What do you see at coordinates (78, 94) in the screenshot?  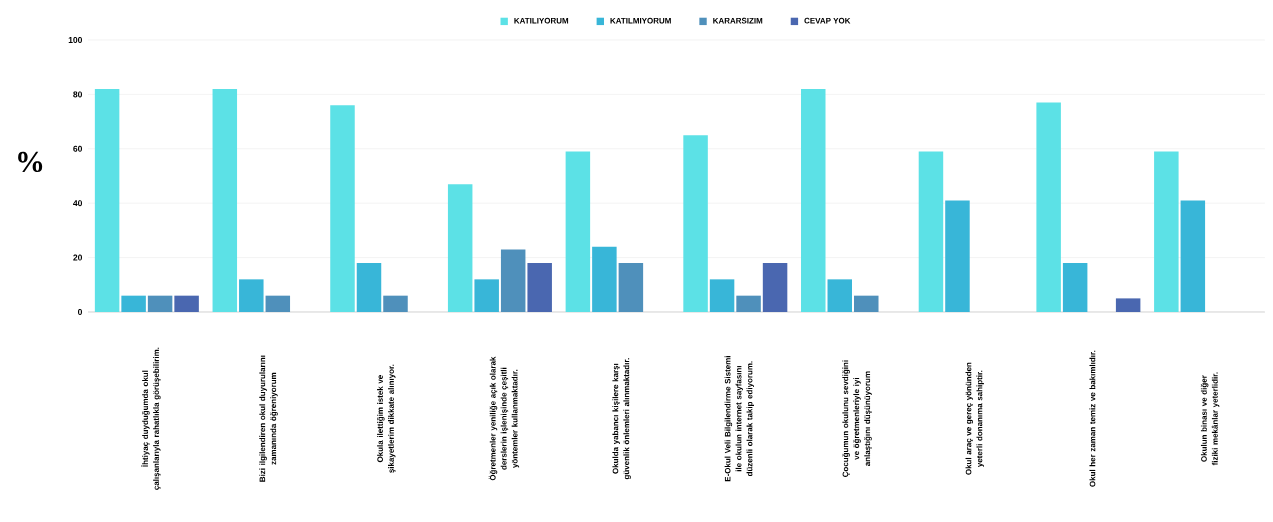 I see `y-tick-label: 80` at bounding box center [78, 94].